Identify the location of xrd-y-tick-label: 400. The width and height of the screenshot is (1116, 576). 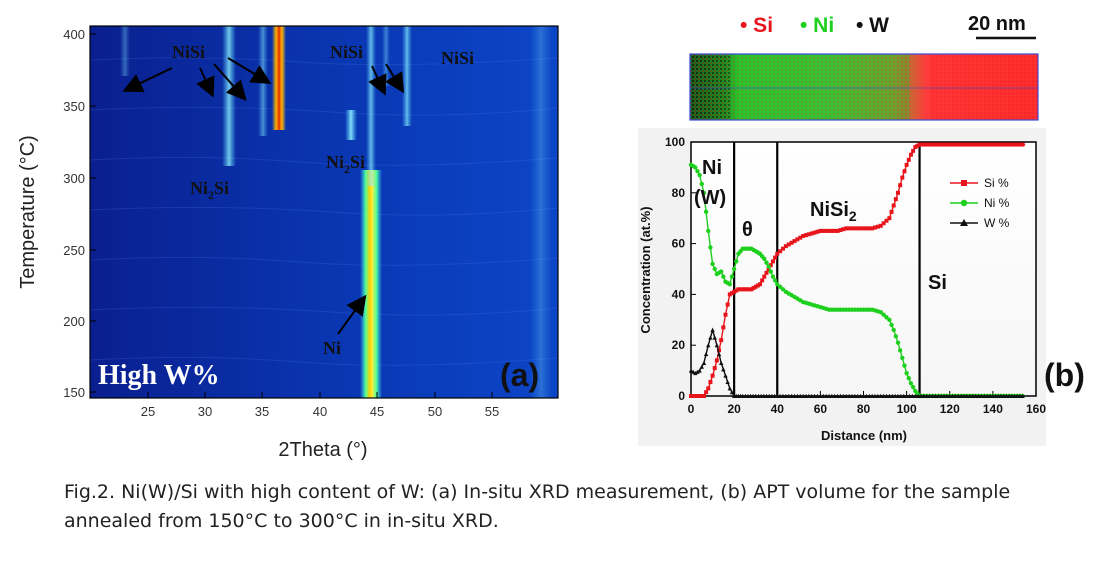
(74, 34).